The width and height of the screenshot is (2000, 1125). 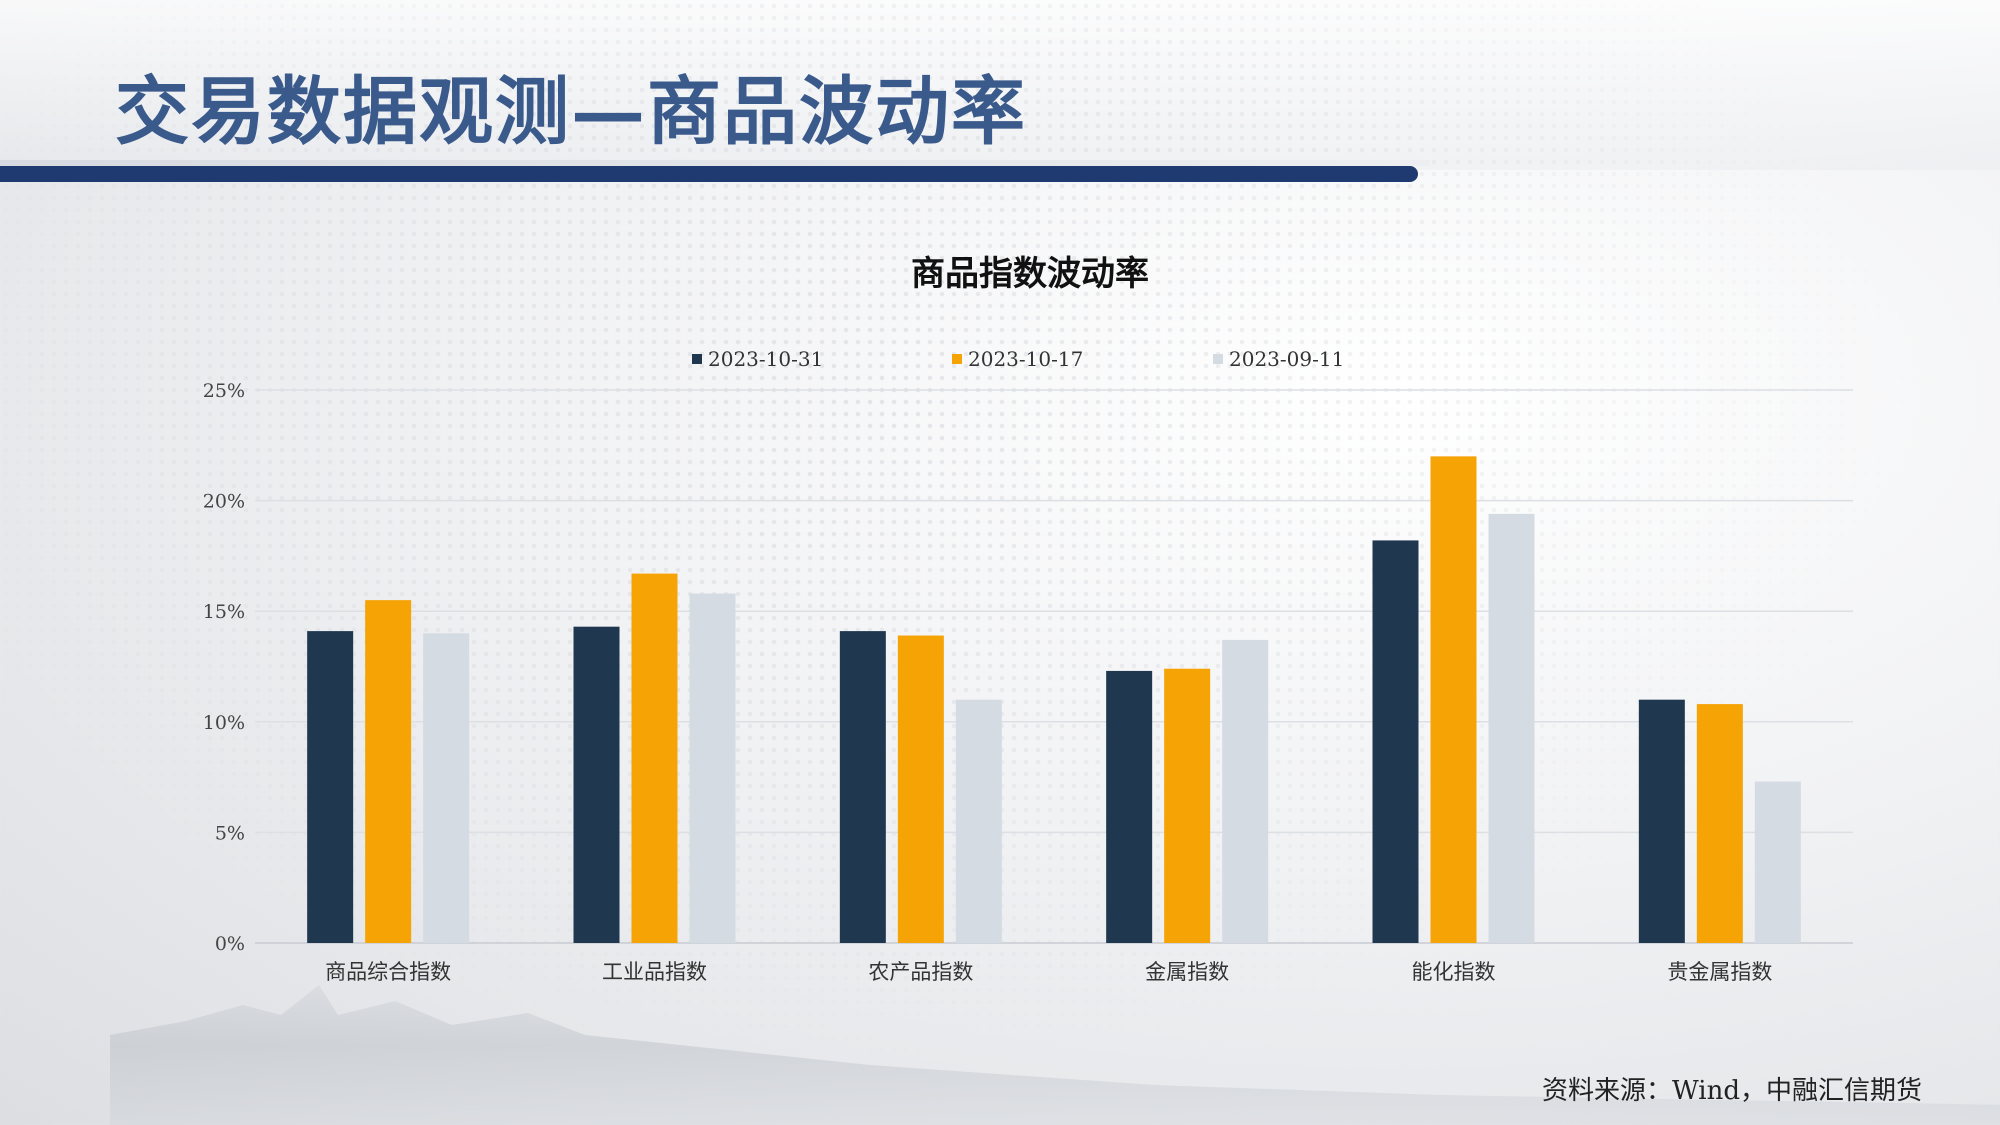 I want to click on x-tick-label: 金属指数, so click(x=1187, y=972).